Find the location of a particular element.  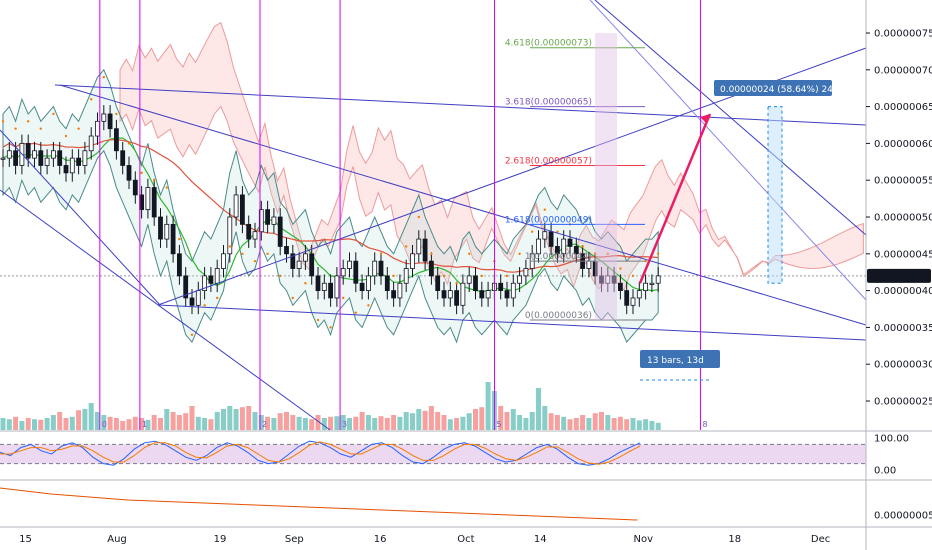

stoch-band is located at coordinates (433, 454).